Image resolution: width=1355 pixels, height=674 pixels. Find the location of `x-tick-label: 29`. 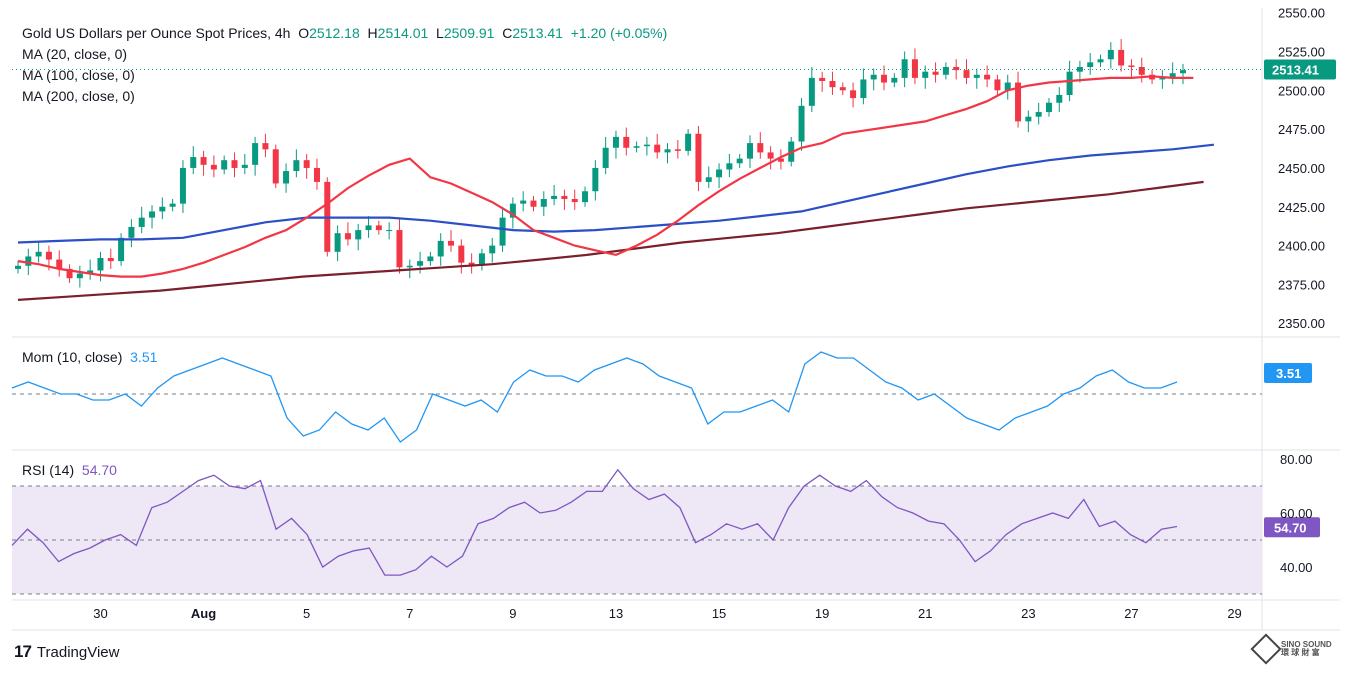

x-tick-label: 29 is located at coordinates (1234, 613).